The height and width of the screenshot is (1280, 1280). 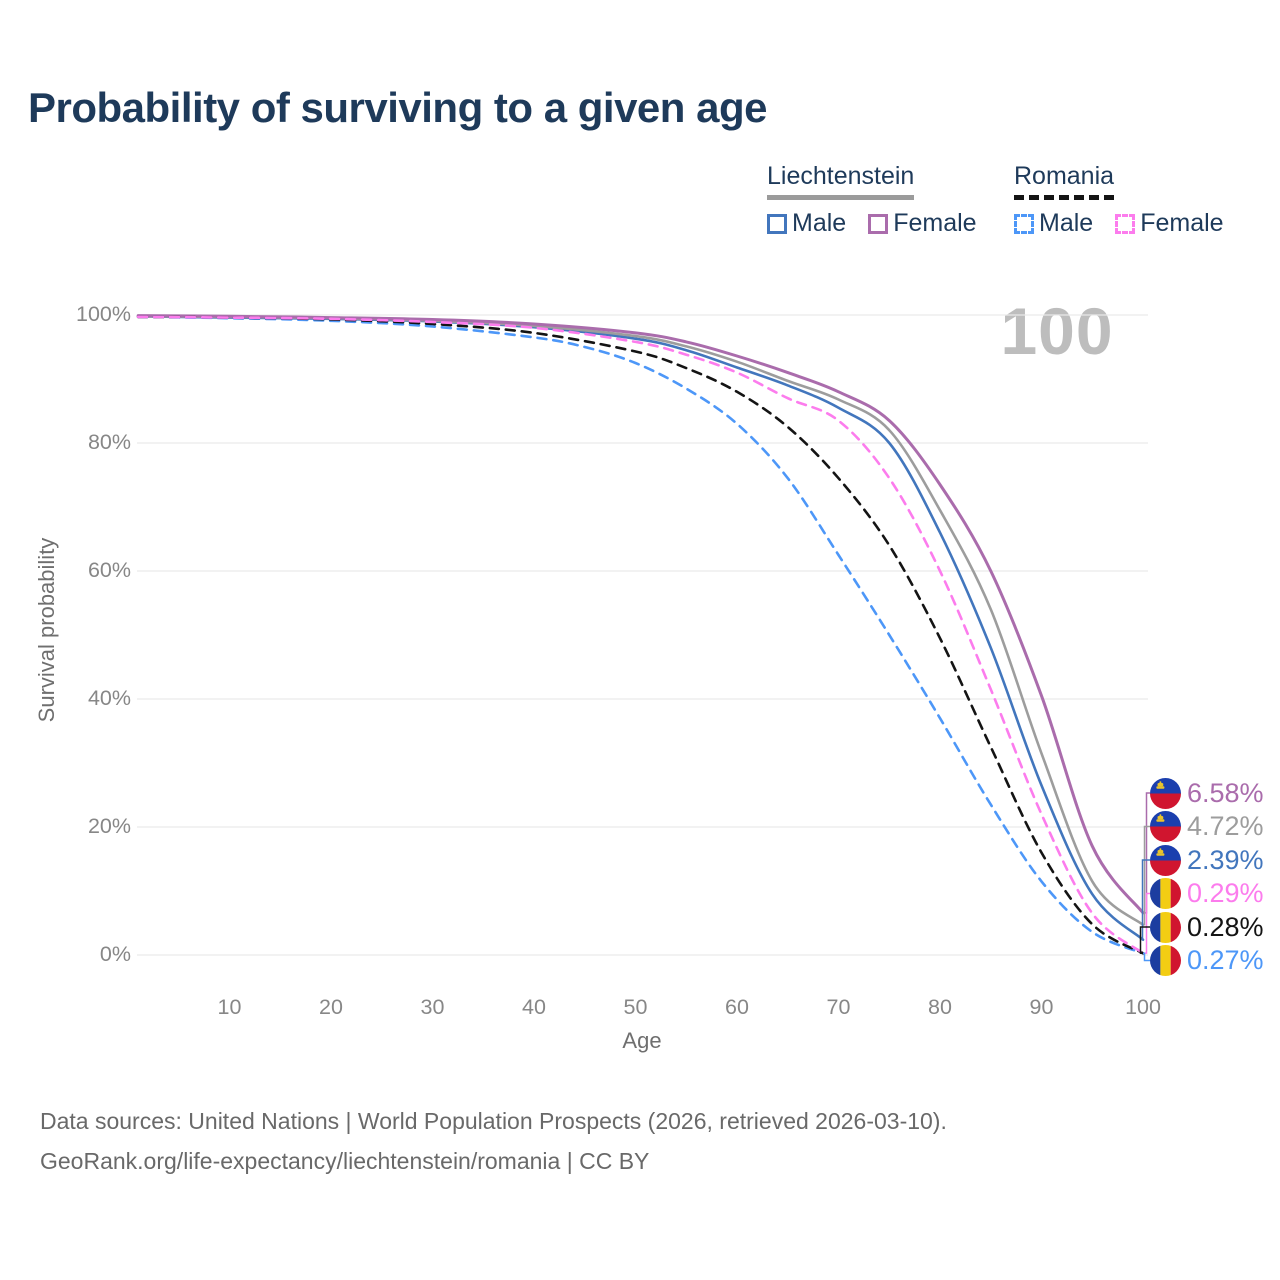 What do you see at coordinates (1225, 792) in the screenshot?
I see `end-label-value: 6.58%` at bounding box center [1225, 792].